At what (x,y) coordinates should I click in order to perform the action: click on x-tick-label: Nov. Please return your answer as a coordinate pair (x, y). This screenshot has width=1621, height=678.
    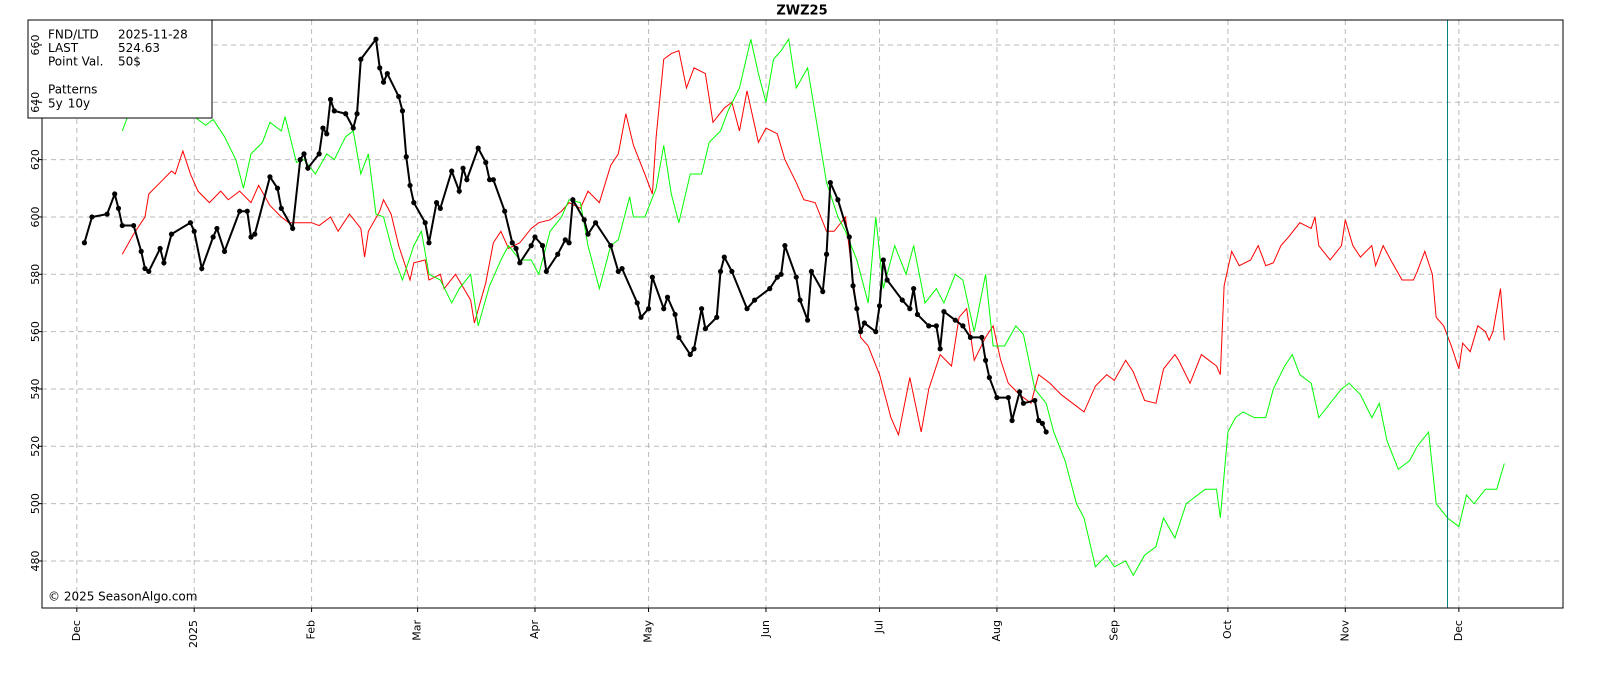
    Looking at the image, I should click on (1344, 631).